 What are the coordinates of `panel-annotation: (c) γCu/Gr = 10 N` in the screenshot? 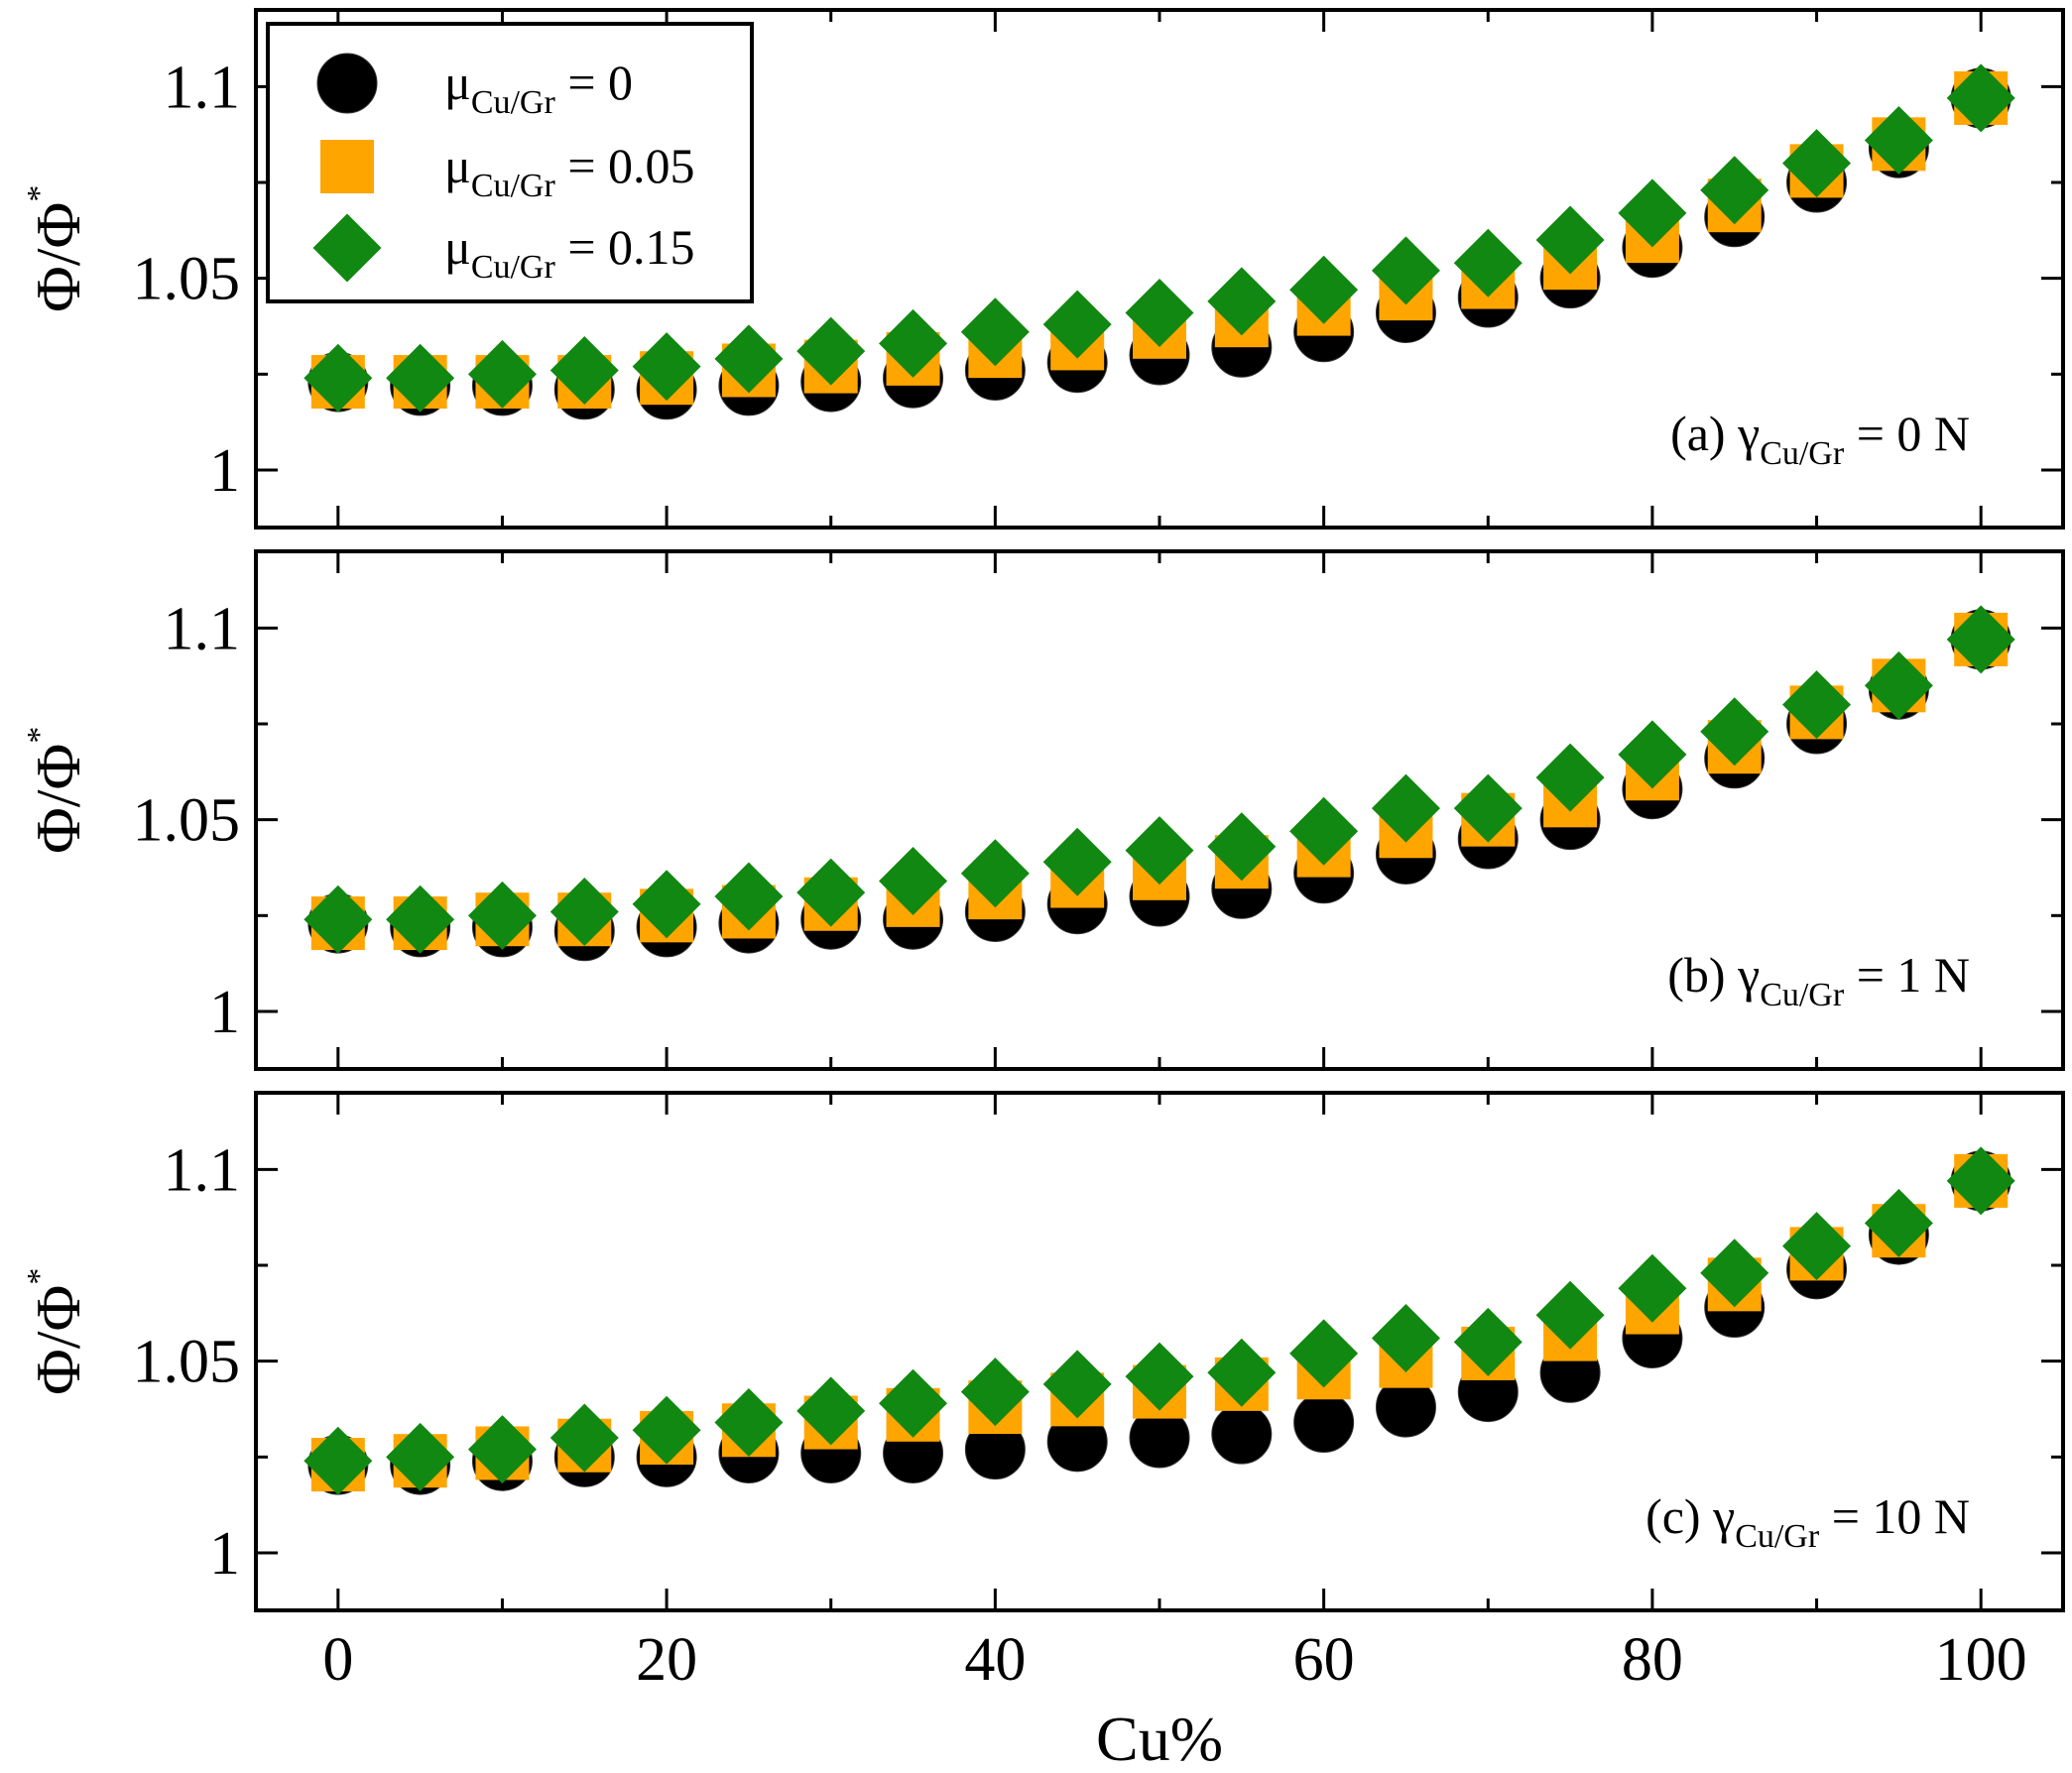 It's located at (1808, 1522).